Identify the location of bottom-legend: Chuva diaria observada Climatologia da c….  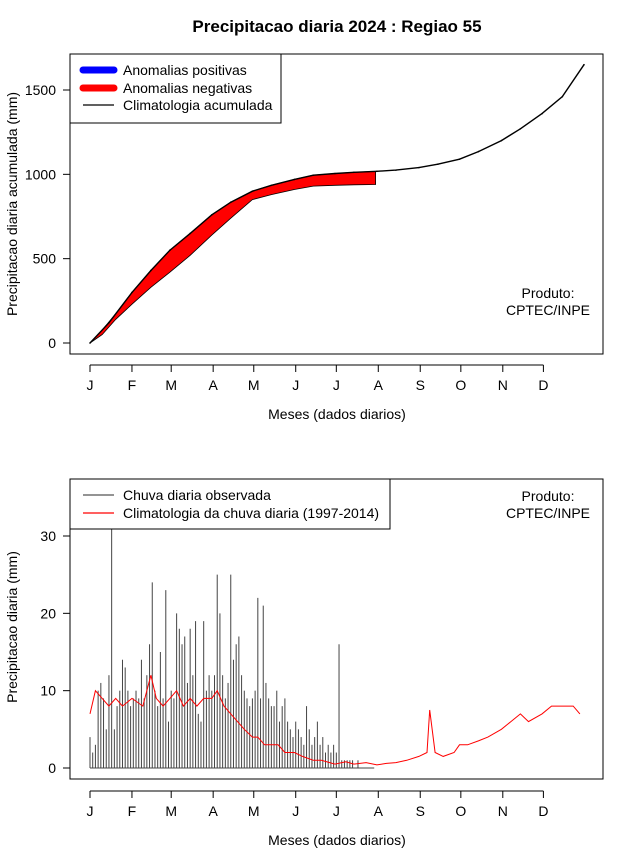
(230, 504).